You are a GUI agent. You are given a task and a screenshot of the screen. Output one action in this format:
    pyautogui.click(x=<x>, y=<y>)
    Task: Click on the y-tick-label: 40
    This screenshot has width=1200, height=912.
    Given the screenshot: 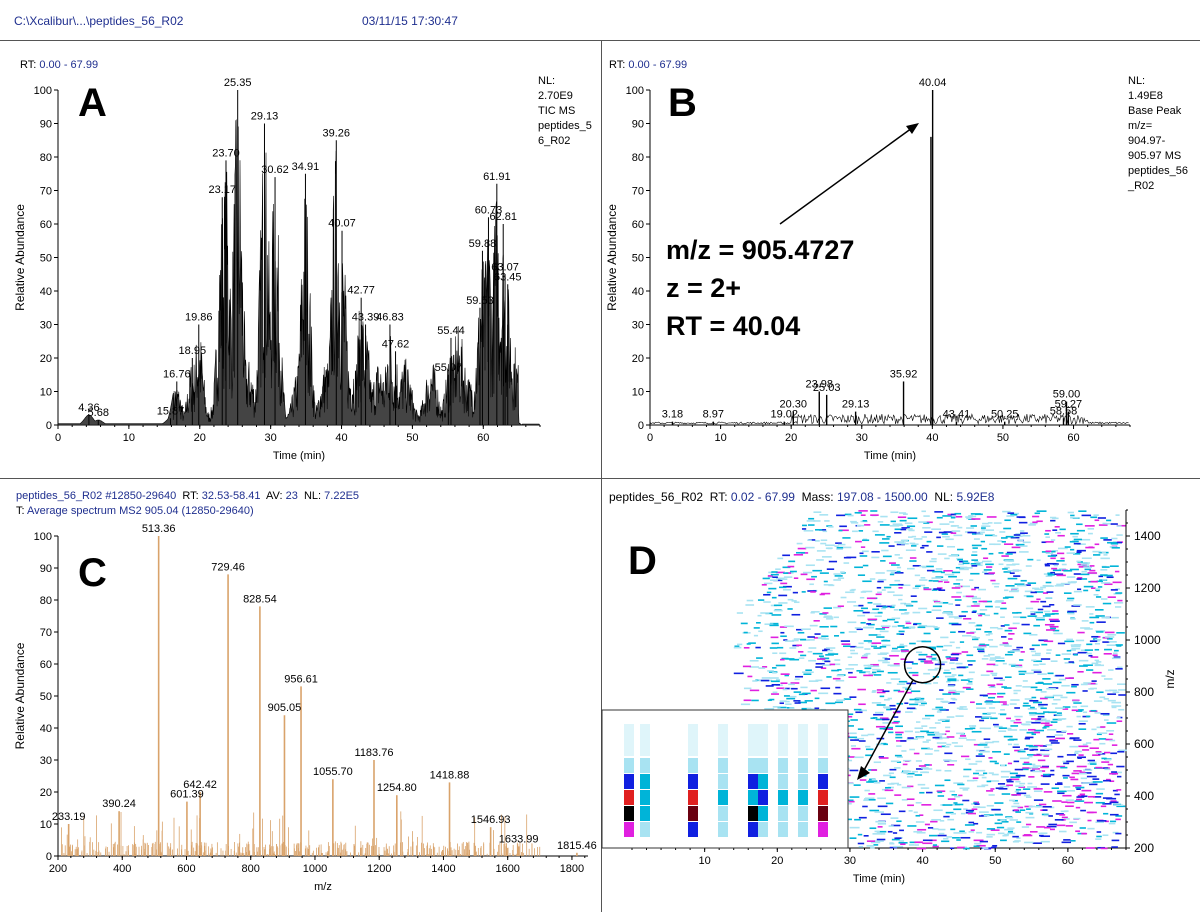 What is the action you would take?
    pyautogui.click(x=46, y=729)
    